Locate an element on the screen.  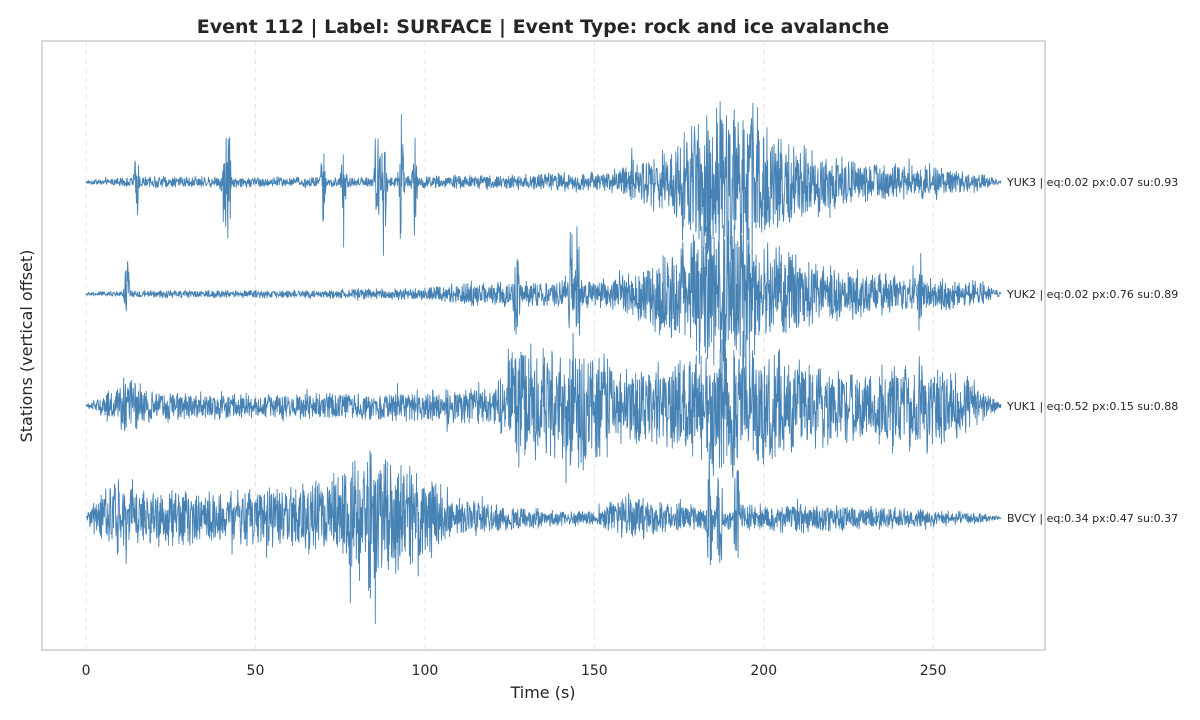
x-ticks: 0 50 100 150 200 250 is located at coordinates (514, 671).